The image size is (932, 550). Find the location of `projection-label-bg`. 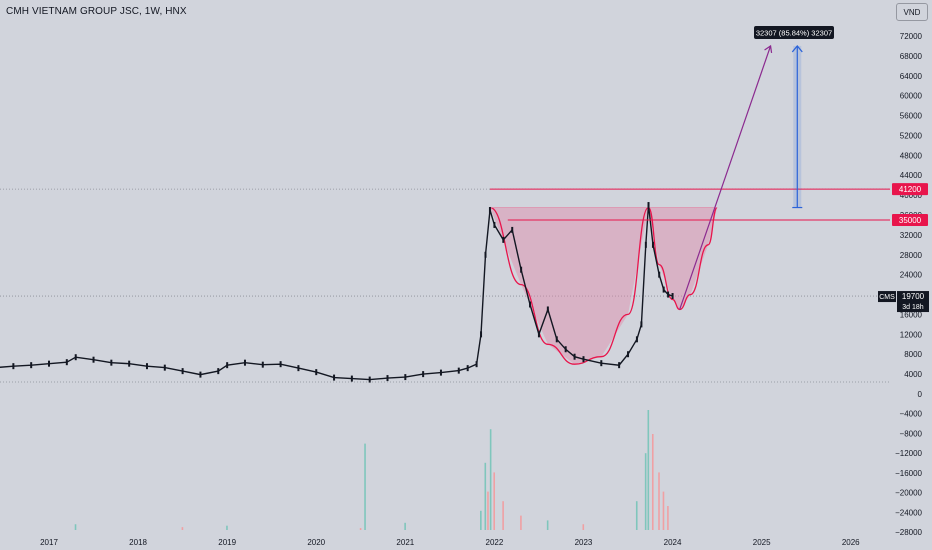

projection-label-bg is located at coordinates (794, 32).